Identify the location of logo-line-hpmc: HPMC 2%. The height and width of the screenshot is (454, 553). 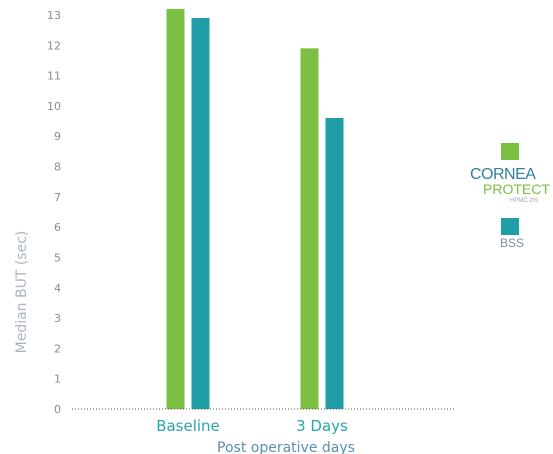
(524, 201).